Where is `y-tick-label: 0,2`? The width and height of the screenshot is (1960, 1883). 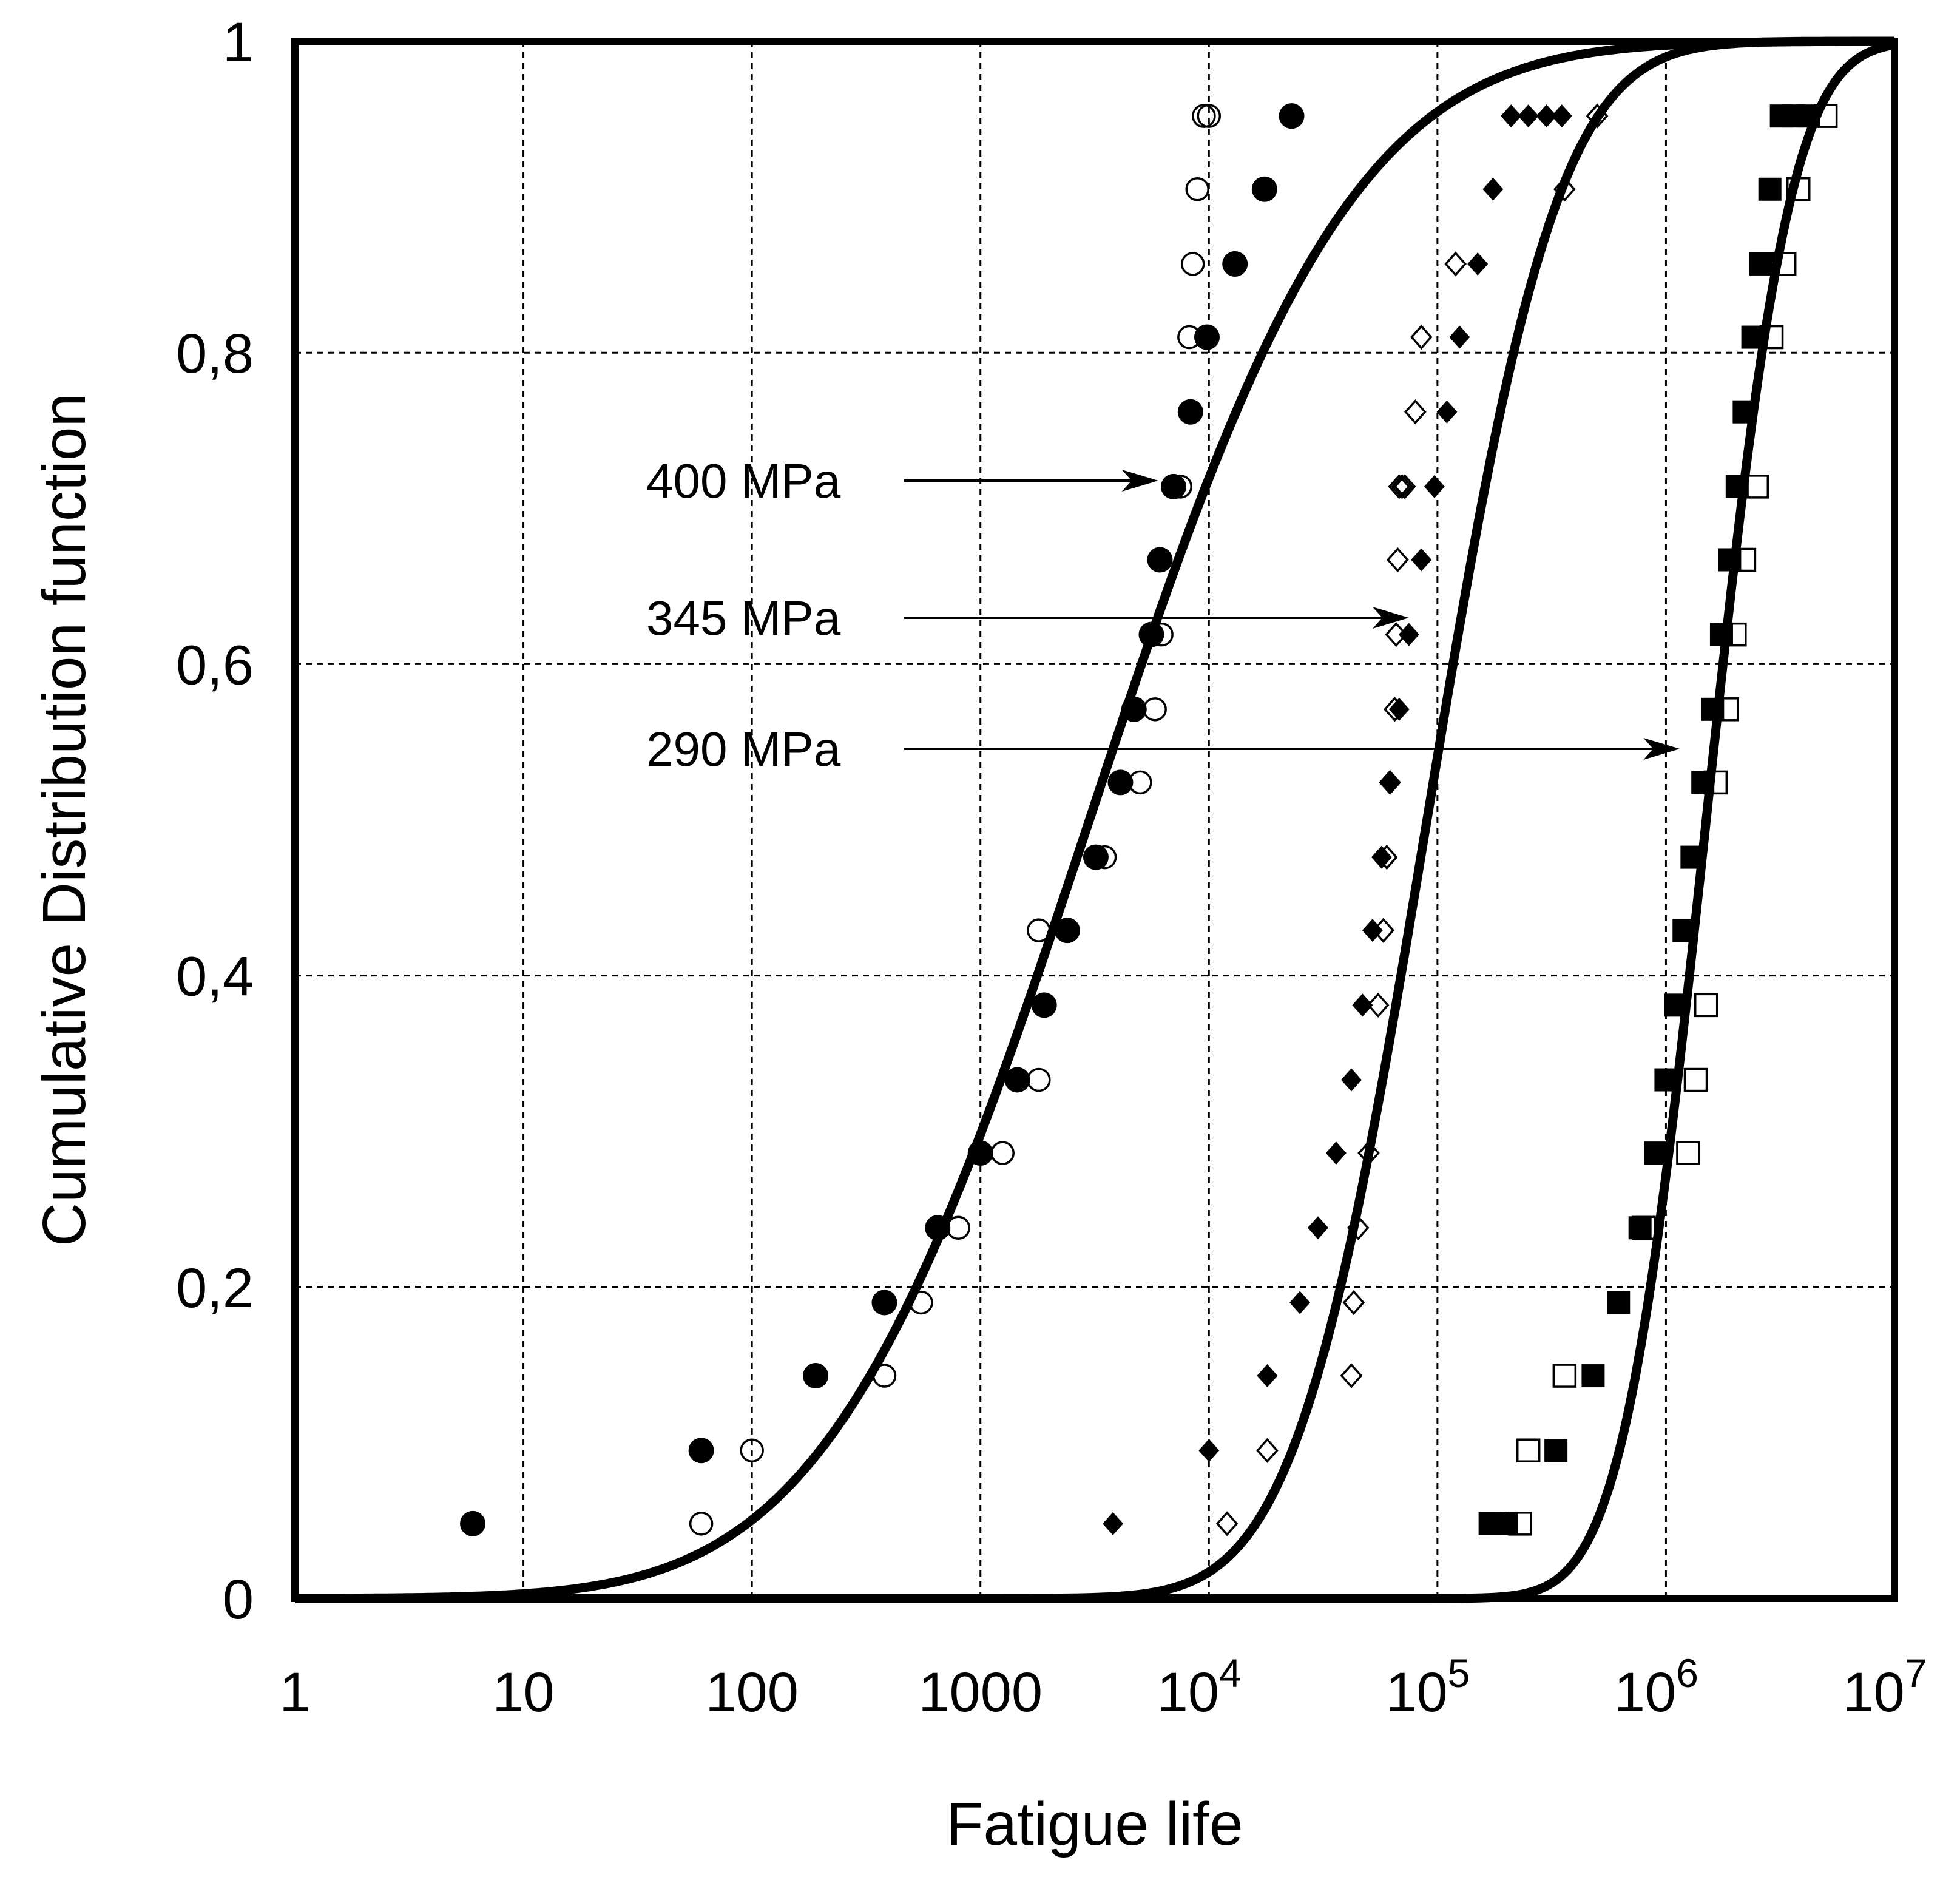
y-tick-label: 0,2 is located at coordinates (215, 1288).